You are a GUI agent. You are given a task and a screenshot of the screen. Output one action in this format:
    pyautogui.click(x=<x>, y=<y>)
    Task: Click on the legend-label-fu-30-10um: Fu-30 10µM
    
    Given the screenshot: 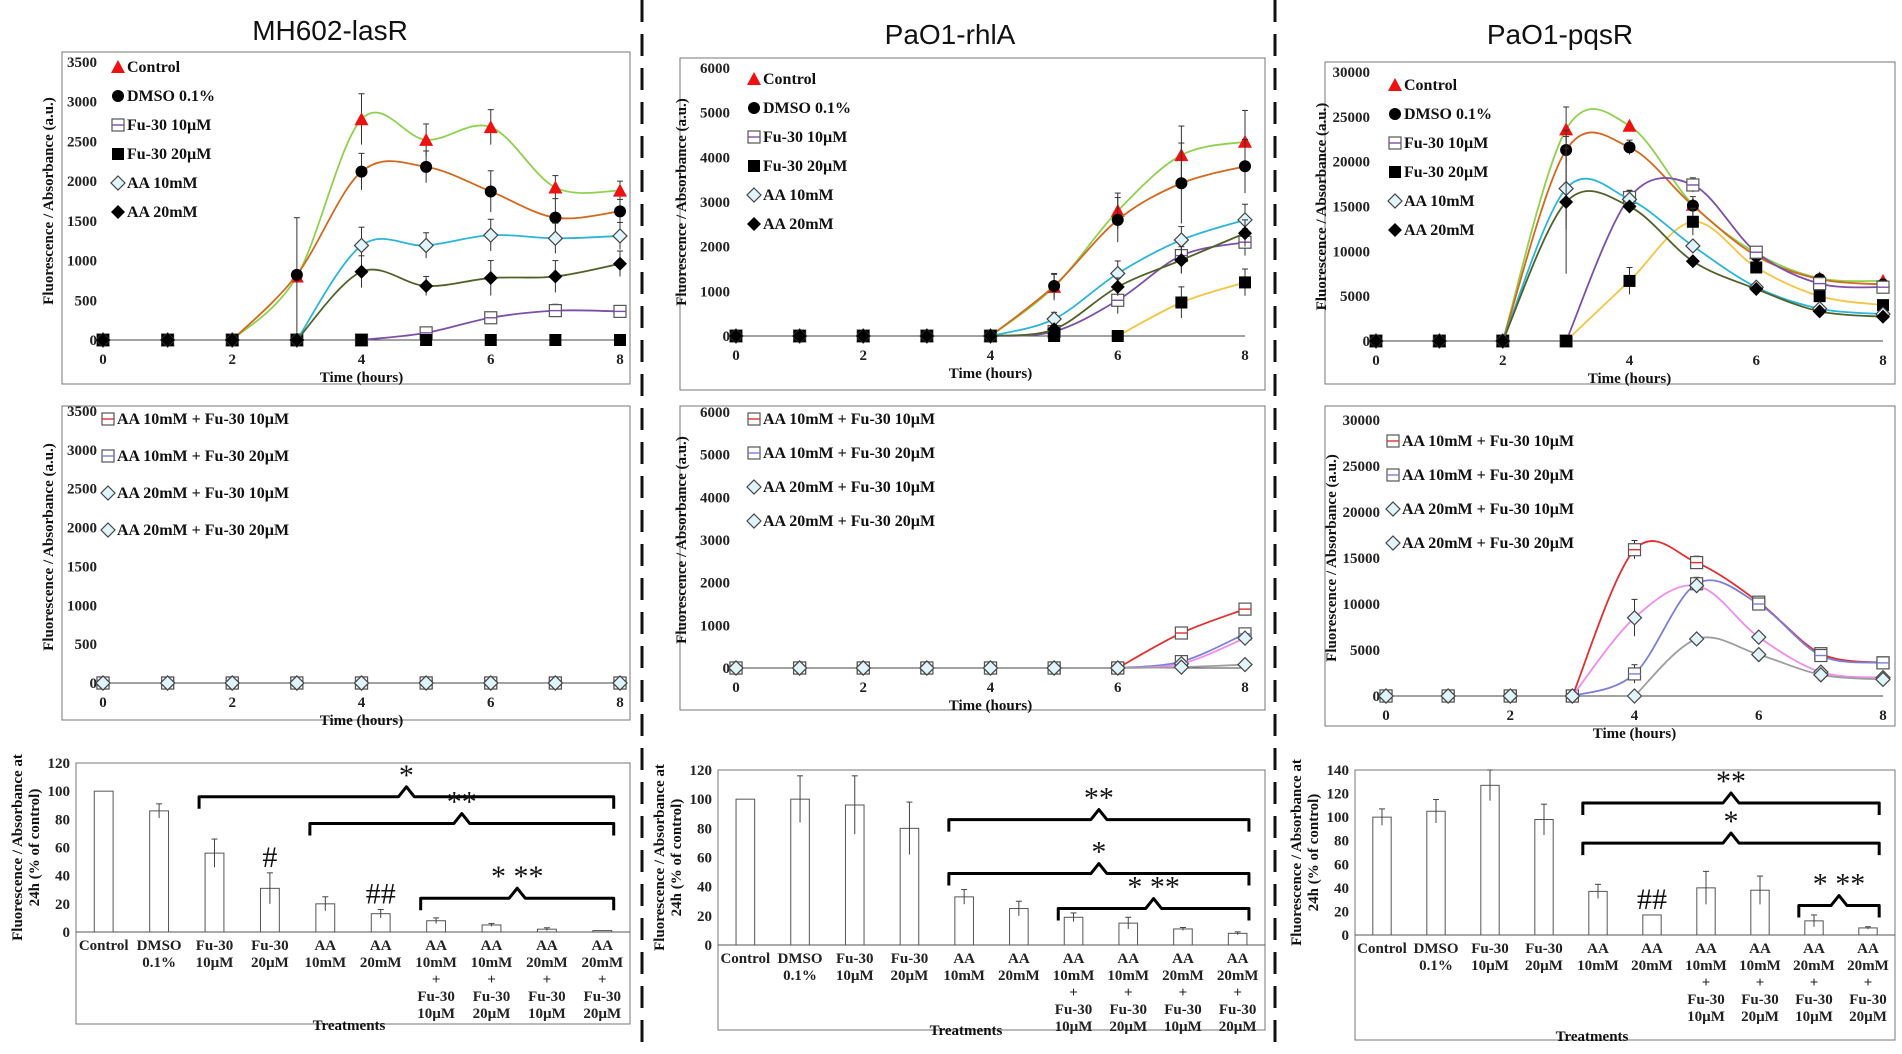 What is the action you would take?
    pyautogui.click(x=169, y=125)
    